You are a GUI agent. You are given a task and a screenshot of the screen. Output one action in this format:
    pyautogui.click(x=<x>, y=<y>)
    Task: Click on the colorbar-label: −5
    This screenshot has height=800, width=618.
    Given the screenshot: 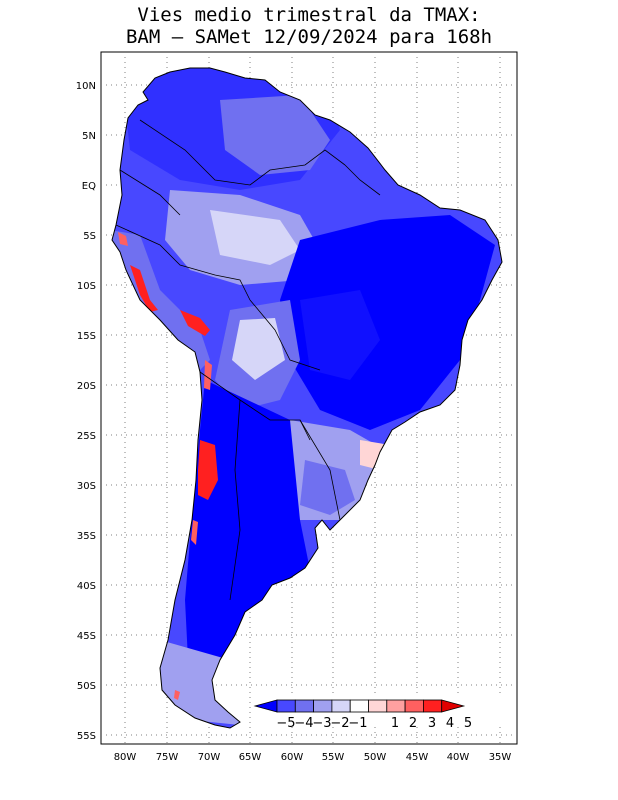 What is the action you would take?
    pyautogui.click(x=285, y=723)
    